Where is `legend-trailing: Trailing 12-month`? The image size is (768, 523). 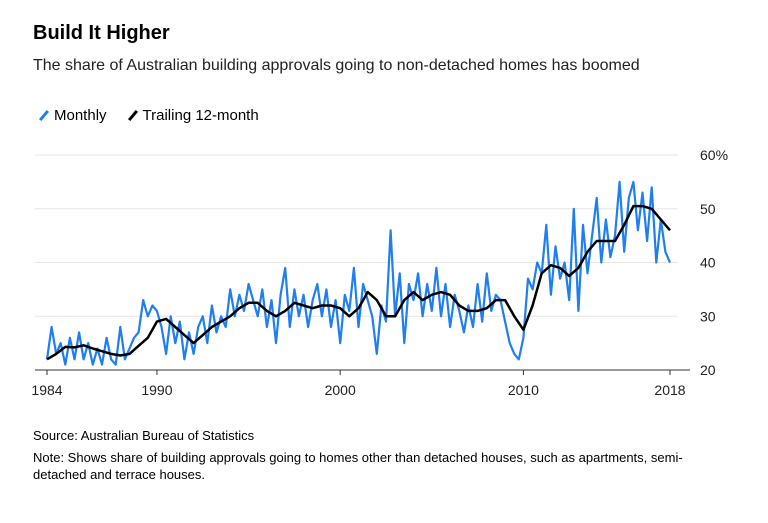 legend-trailing: Trailing 12-month is located at coordinates (193, 115).